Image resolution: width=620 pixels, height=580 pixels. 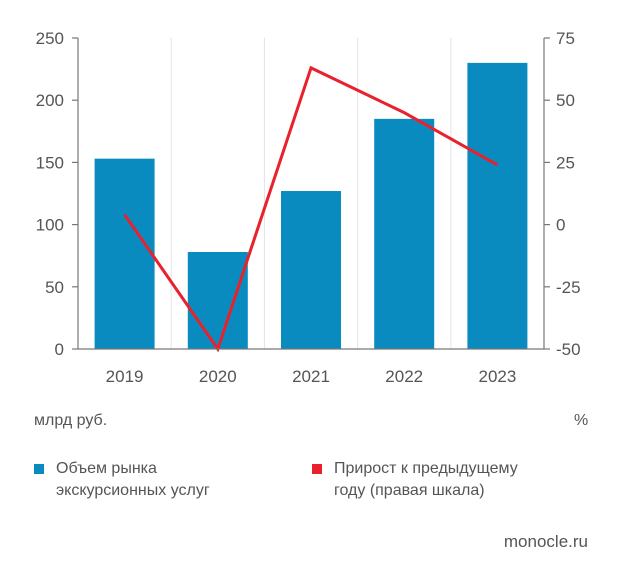 What do you see at coordinates (57, 194) in the screenshot?
I see `left-axis-ticks: 0 50 100 150 200 250` at bounding box center [57, 194].